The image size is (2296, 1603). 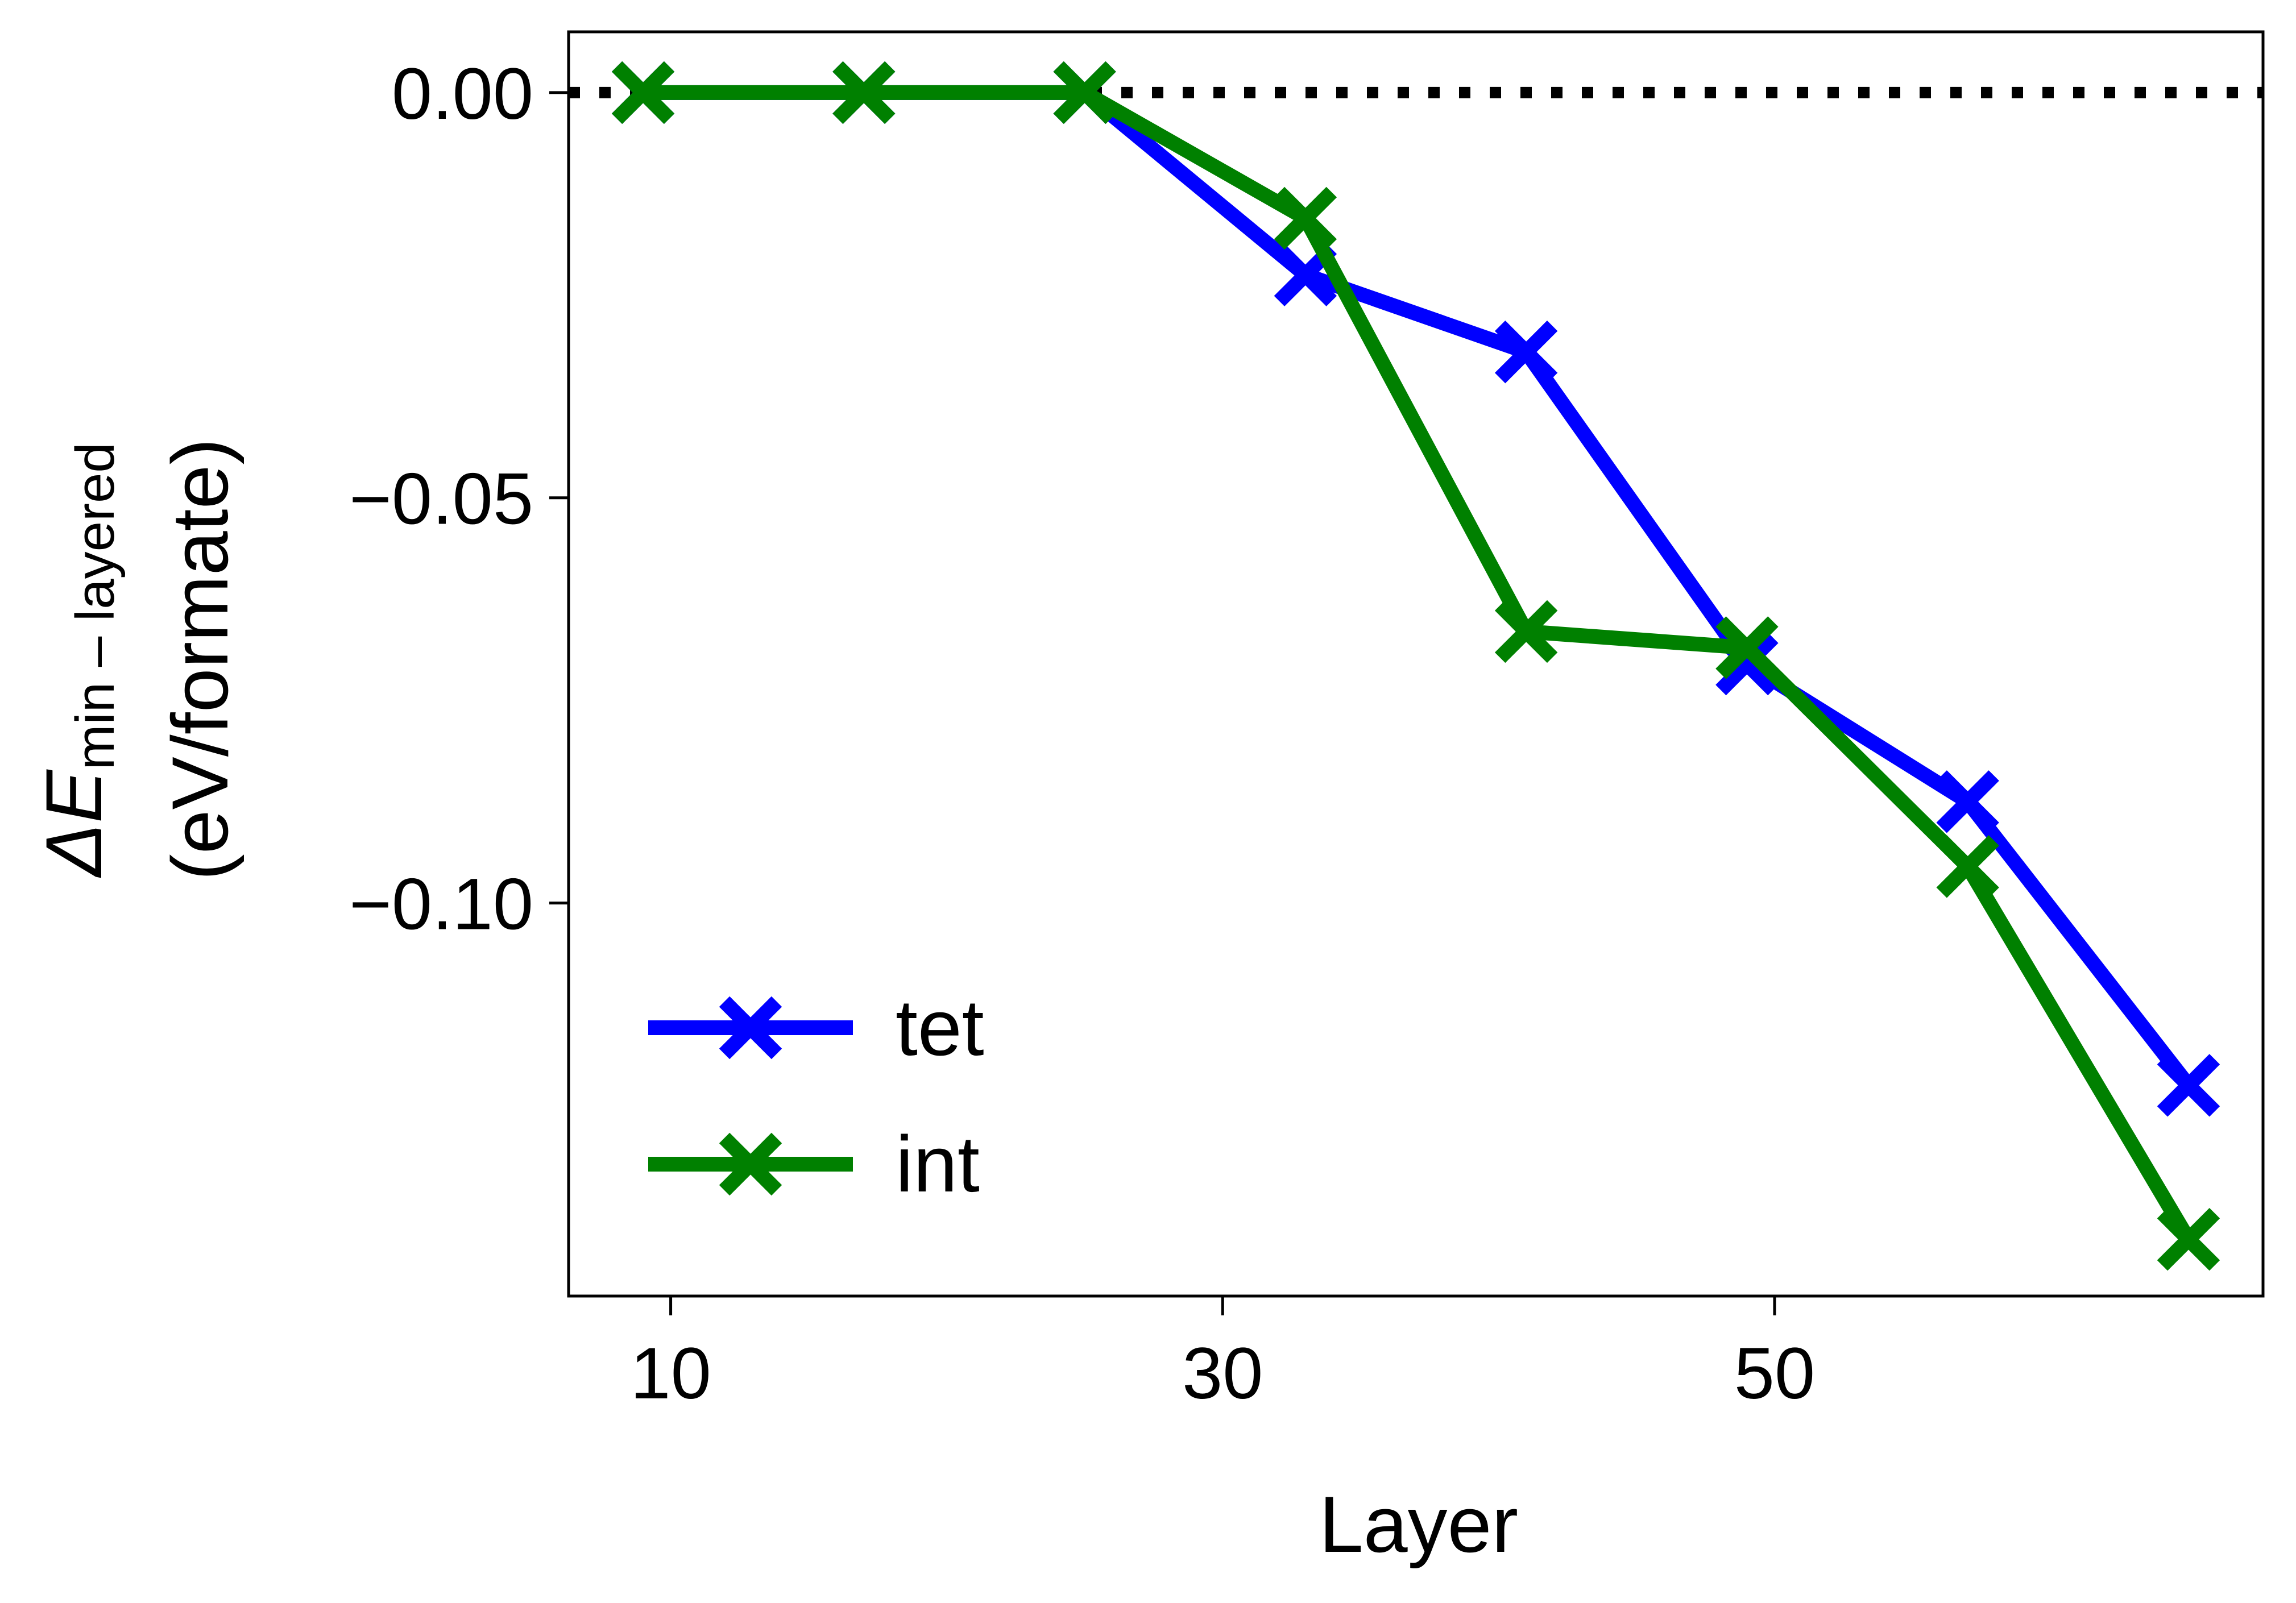 What do you see at coordinates (1222, 1373) in the screenshot?
I see `x-tick-label-30: 30` at bounding box center [1222, 1373].